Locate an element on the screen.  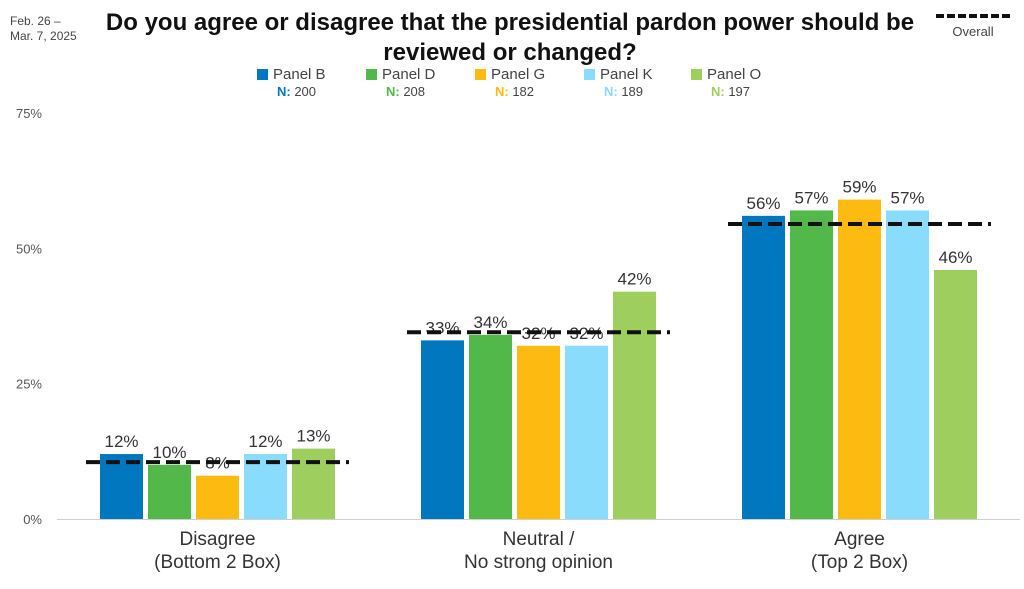
overall-legend: Overall is located at coordinates (973, 23).